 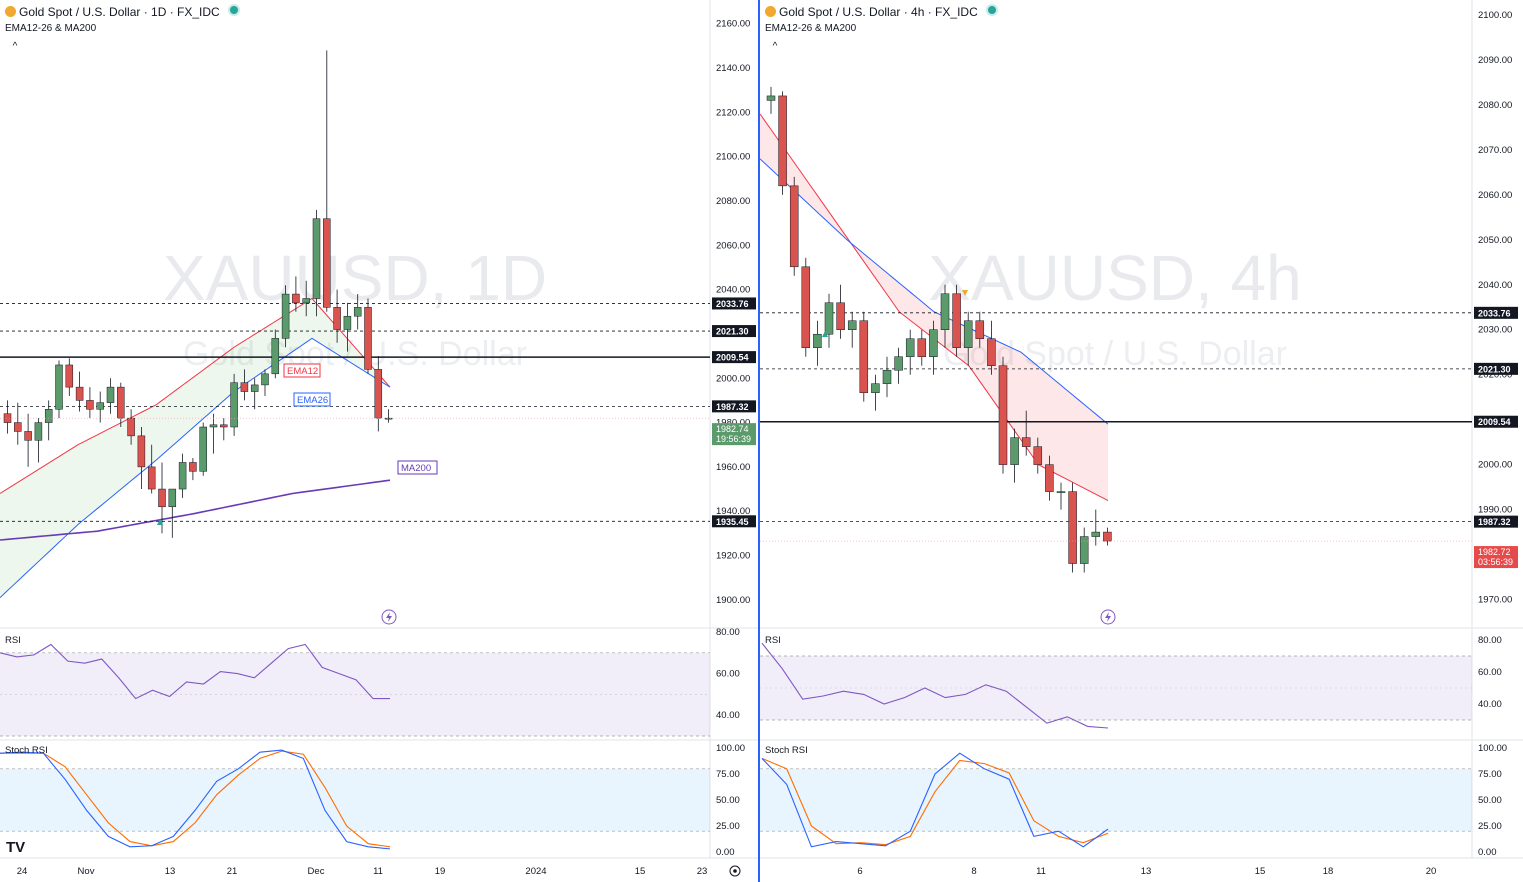 I want to click on watermark-symbol: XAUUSD, 4h, so click(x=1114, y=278).